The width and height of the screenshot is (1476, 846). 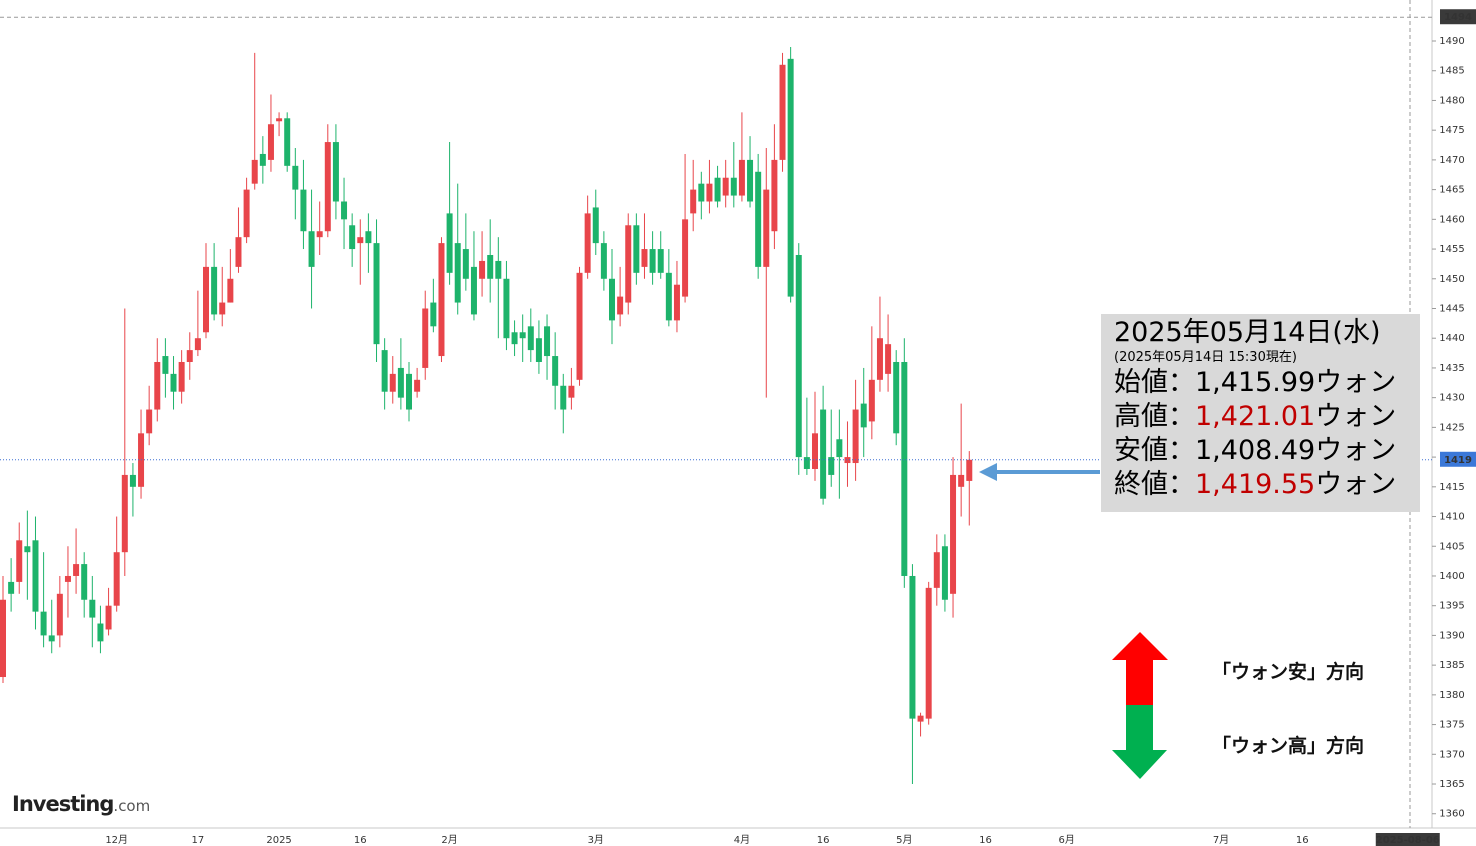 I want to click on logo-main: Investing, so click(x=63, y=804).